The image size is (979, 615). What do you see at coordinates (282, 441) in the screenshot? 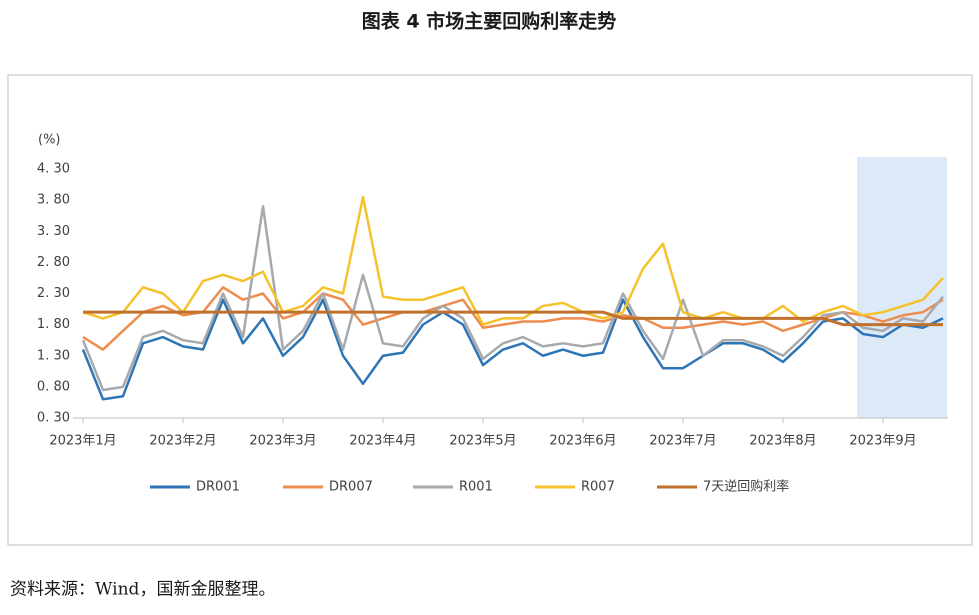
I see `x-tick-label: 2023年3月` at bounding box center [282, 441].